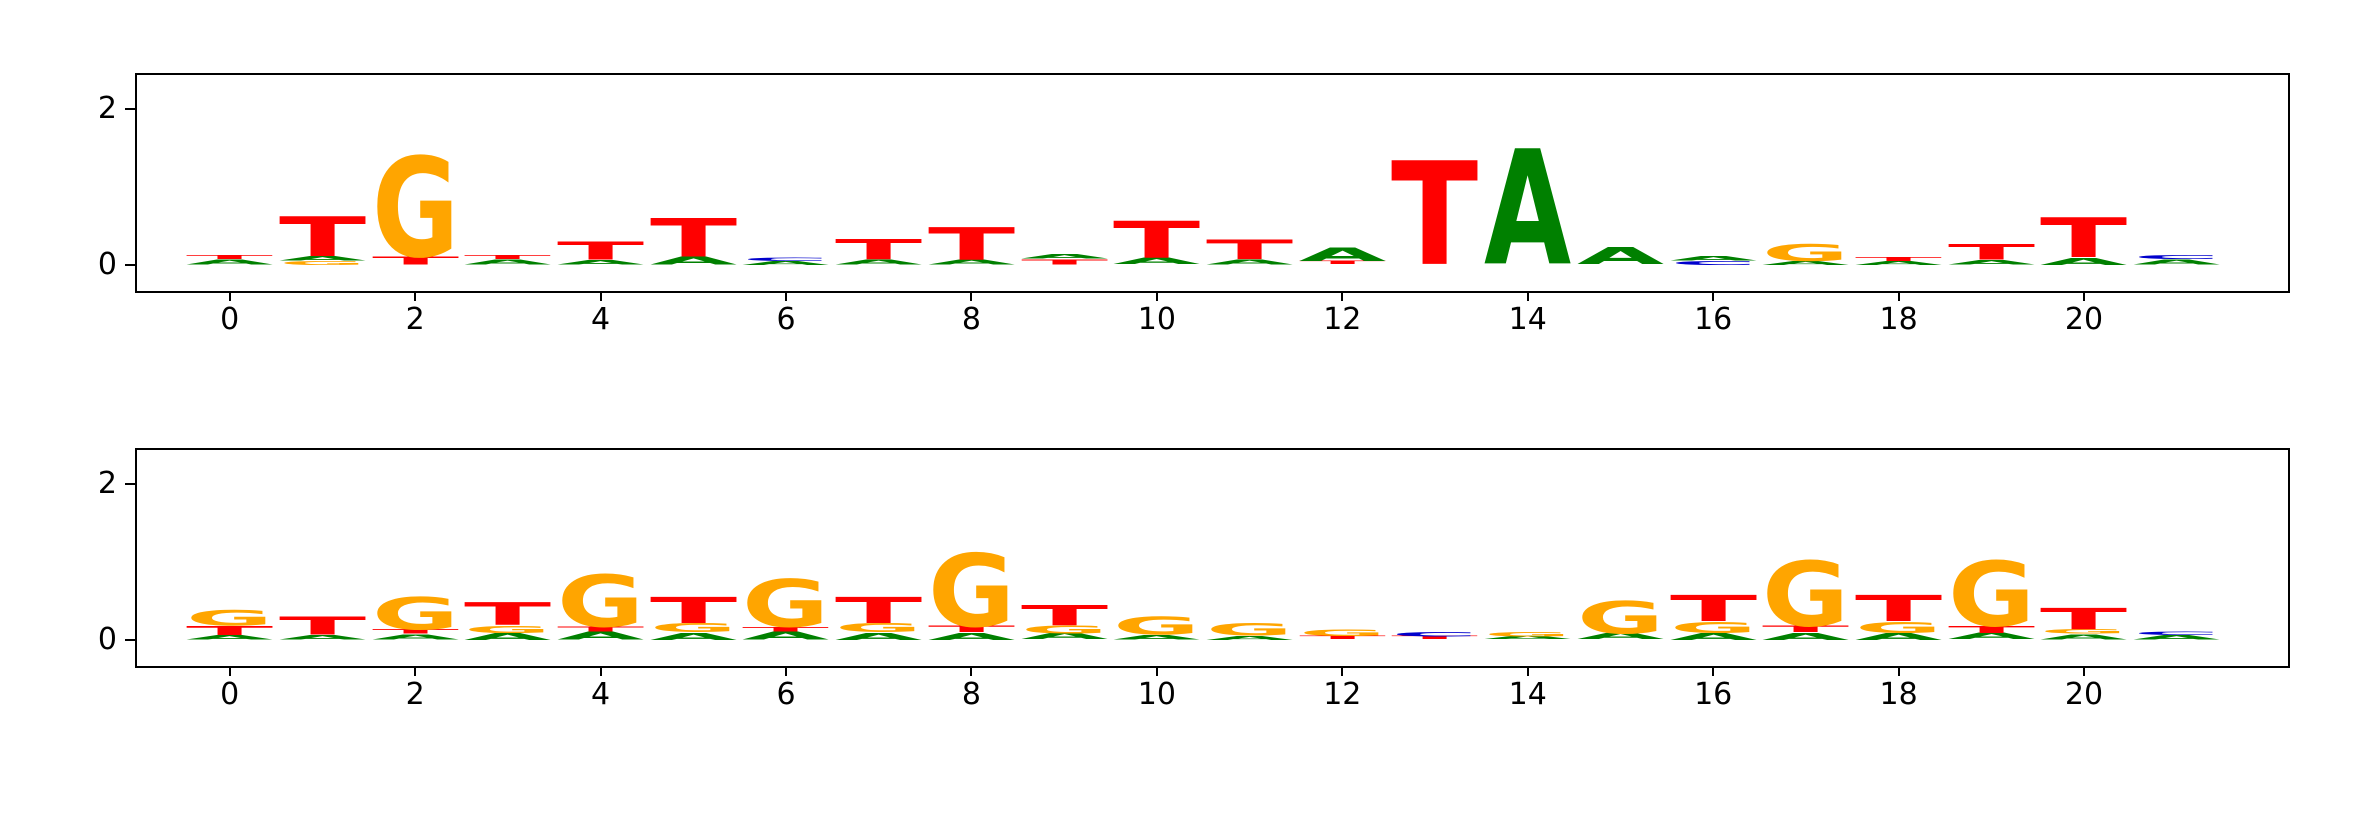 This screenshot has width=2362, height=826. Describe the element at coordinates (971, 319) in the screenshot. I see `x-tick-label: 8` at that location.